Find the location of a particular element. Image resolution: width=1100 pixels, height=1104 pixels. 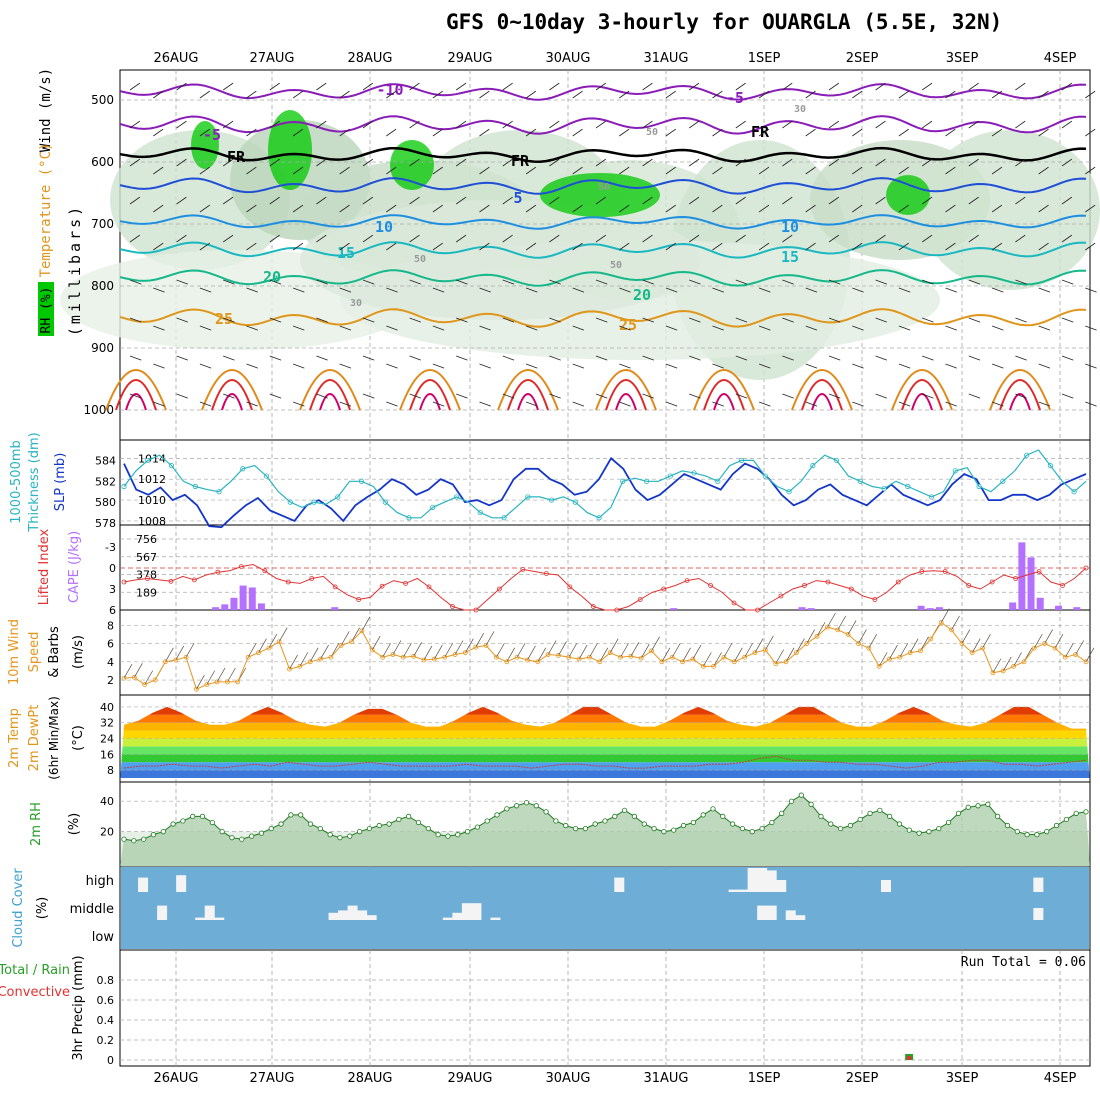

date-label-bottom: 4SEP is located at coordinates (1060, 1078).